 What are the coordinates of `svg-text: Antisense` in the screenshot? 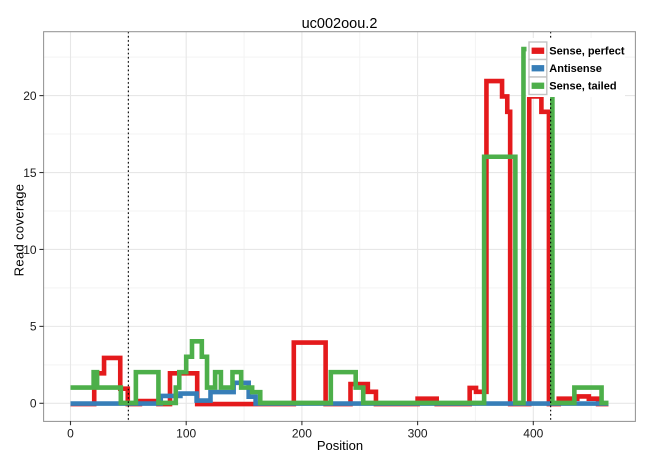 It's located at (575, 69).